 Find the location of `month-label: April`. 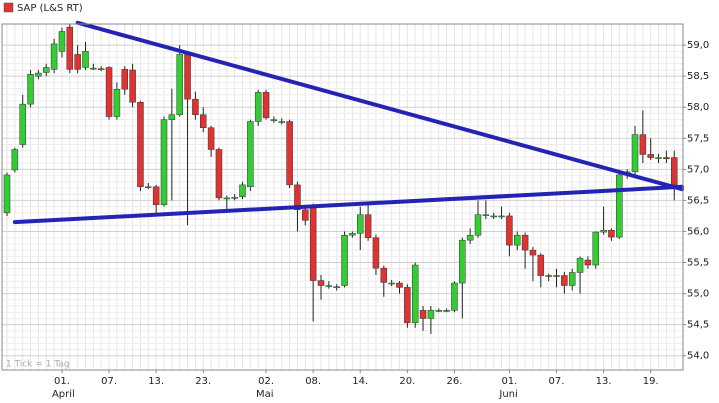

month-label: April is located at coordinates (63, 394).